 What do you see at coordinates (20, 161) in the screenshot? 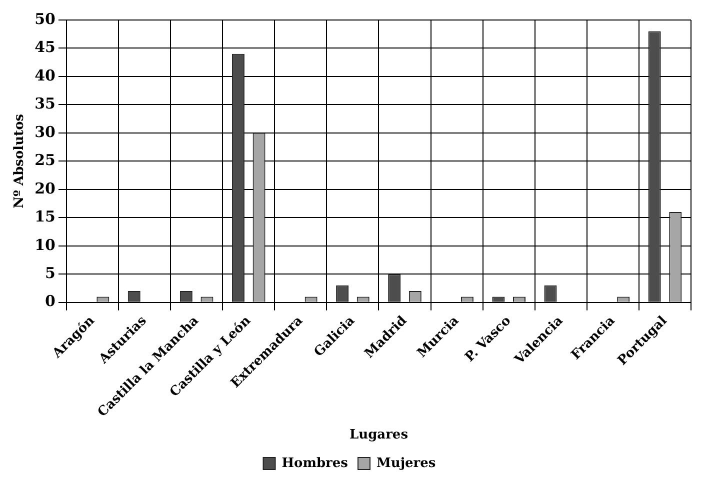
I see `y-axis-title: Nº Absolutos` at bounding box center [20, 161].